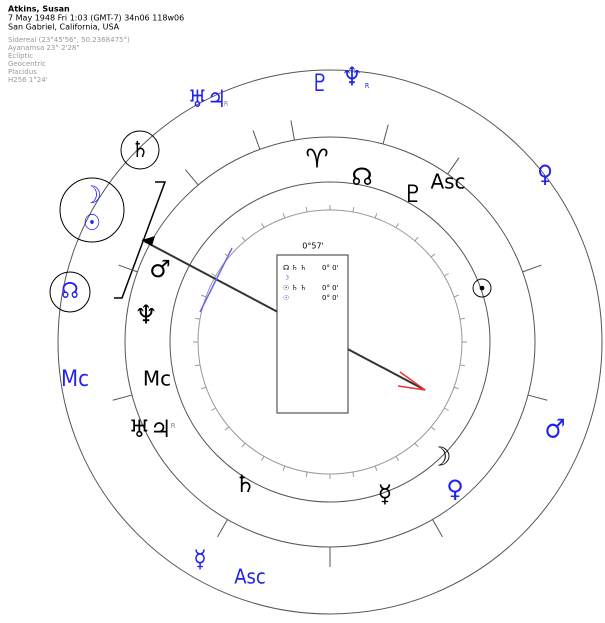 This screenshot has height=623, width=605. Describe the element at coordinates (413, 194) in the screenshot. I see `inner-glyph: ♇` at that location.